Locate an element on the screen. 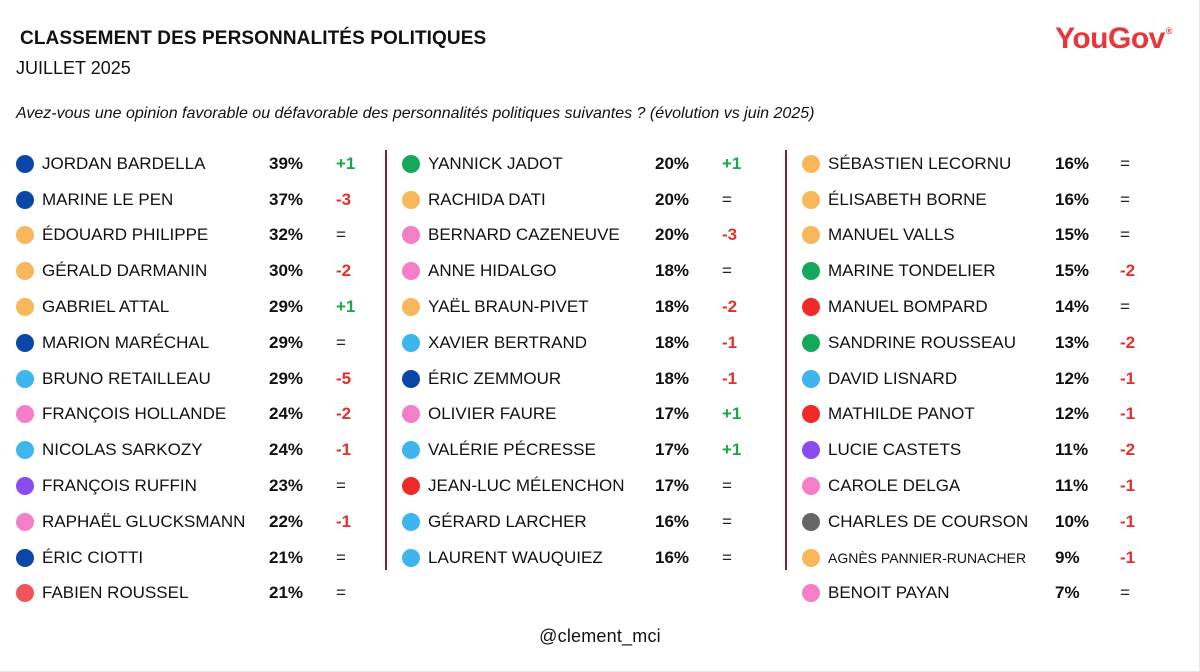 The height and width of the screenshot is (672, 1200). politician-name: BERNARD CAZENEUVE is located at coordinates (524, 235).